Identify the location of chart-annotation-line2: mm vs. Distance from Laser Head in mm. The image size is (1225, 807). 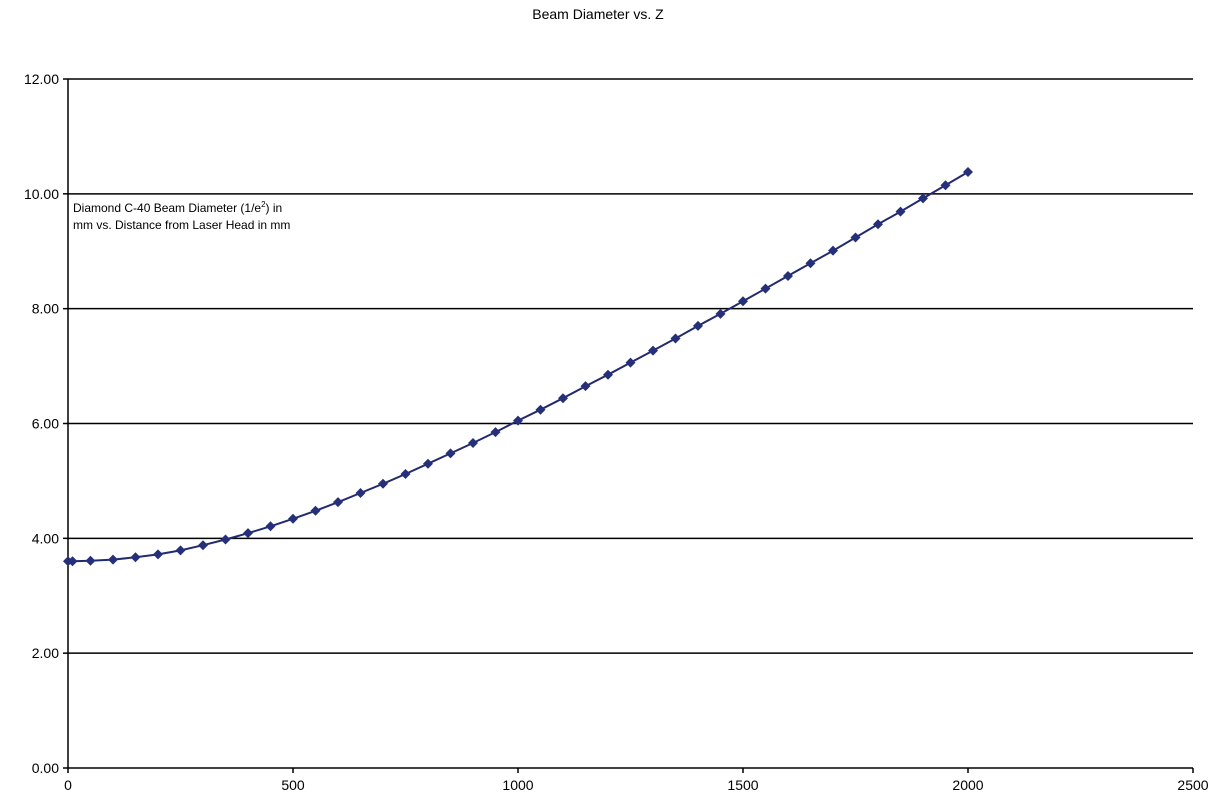
(181, 225).